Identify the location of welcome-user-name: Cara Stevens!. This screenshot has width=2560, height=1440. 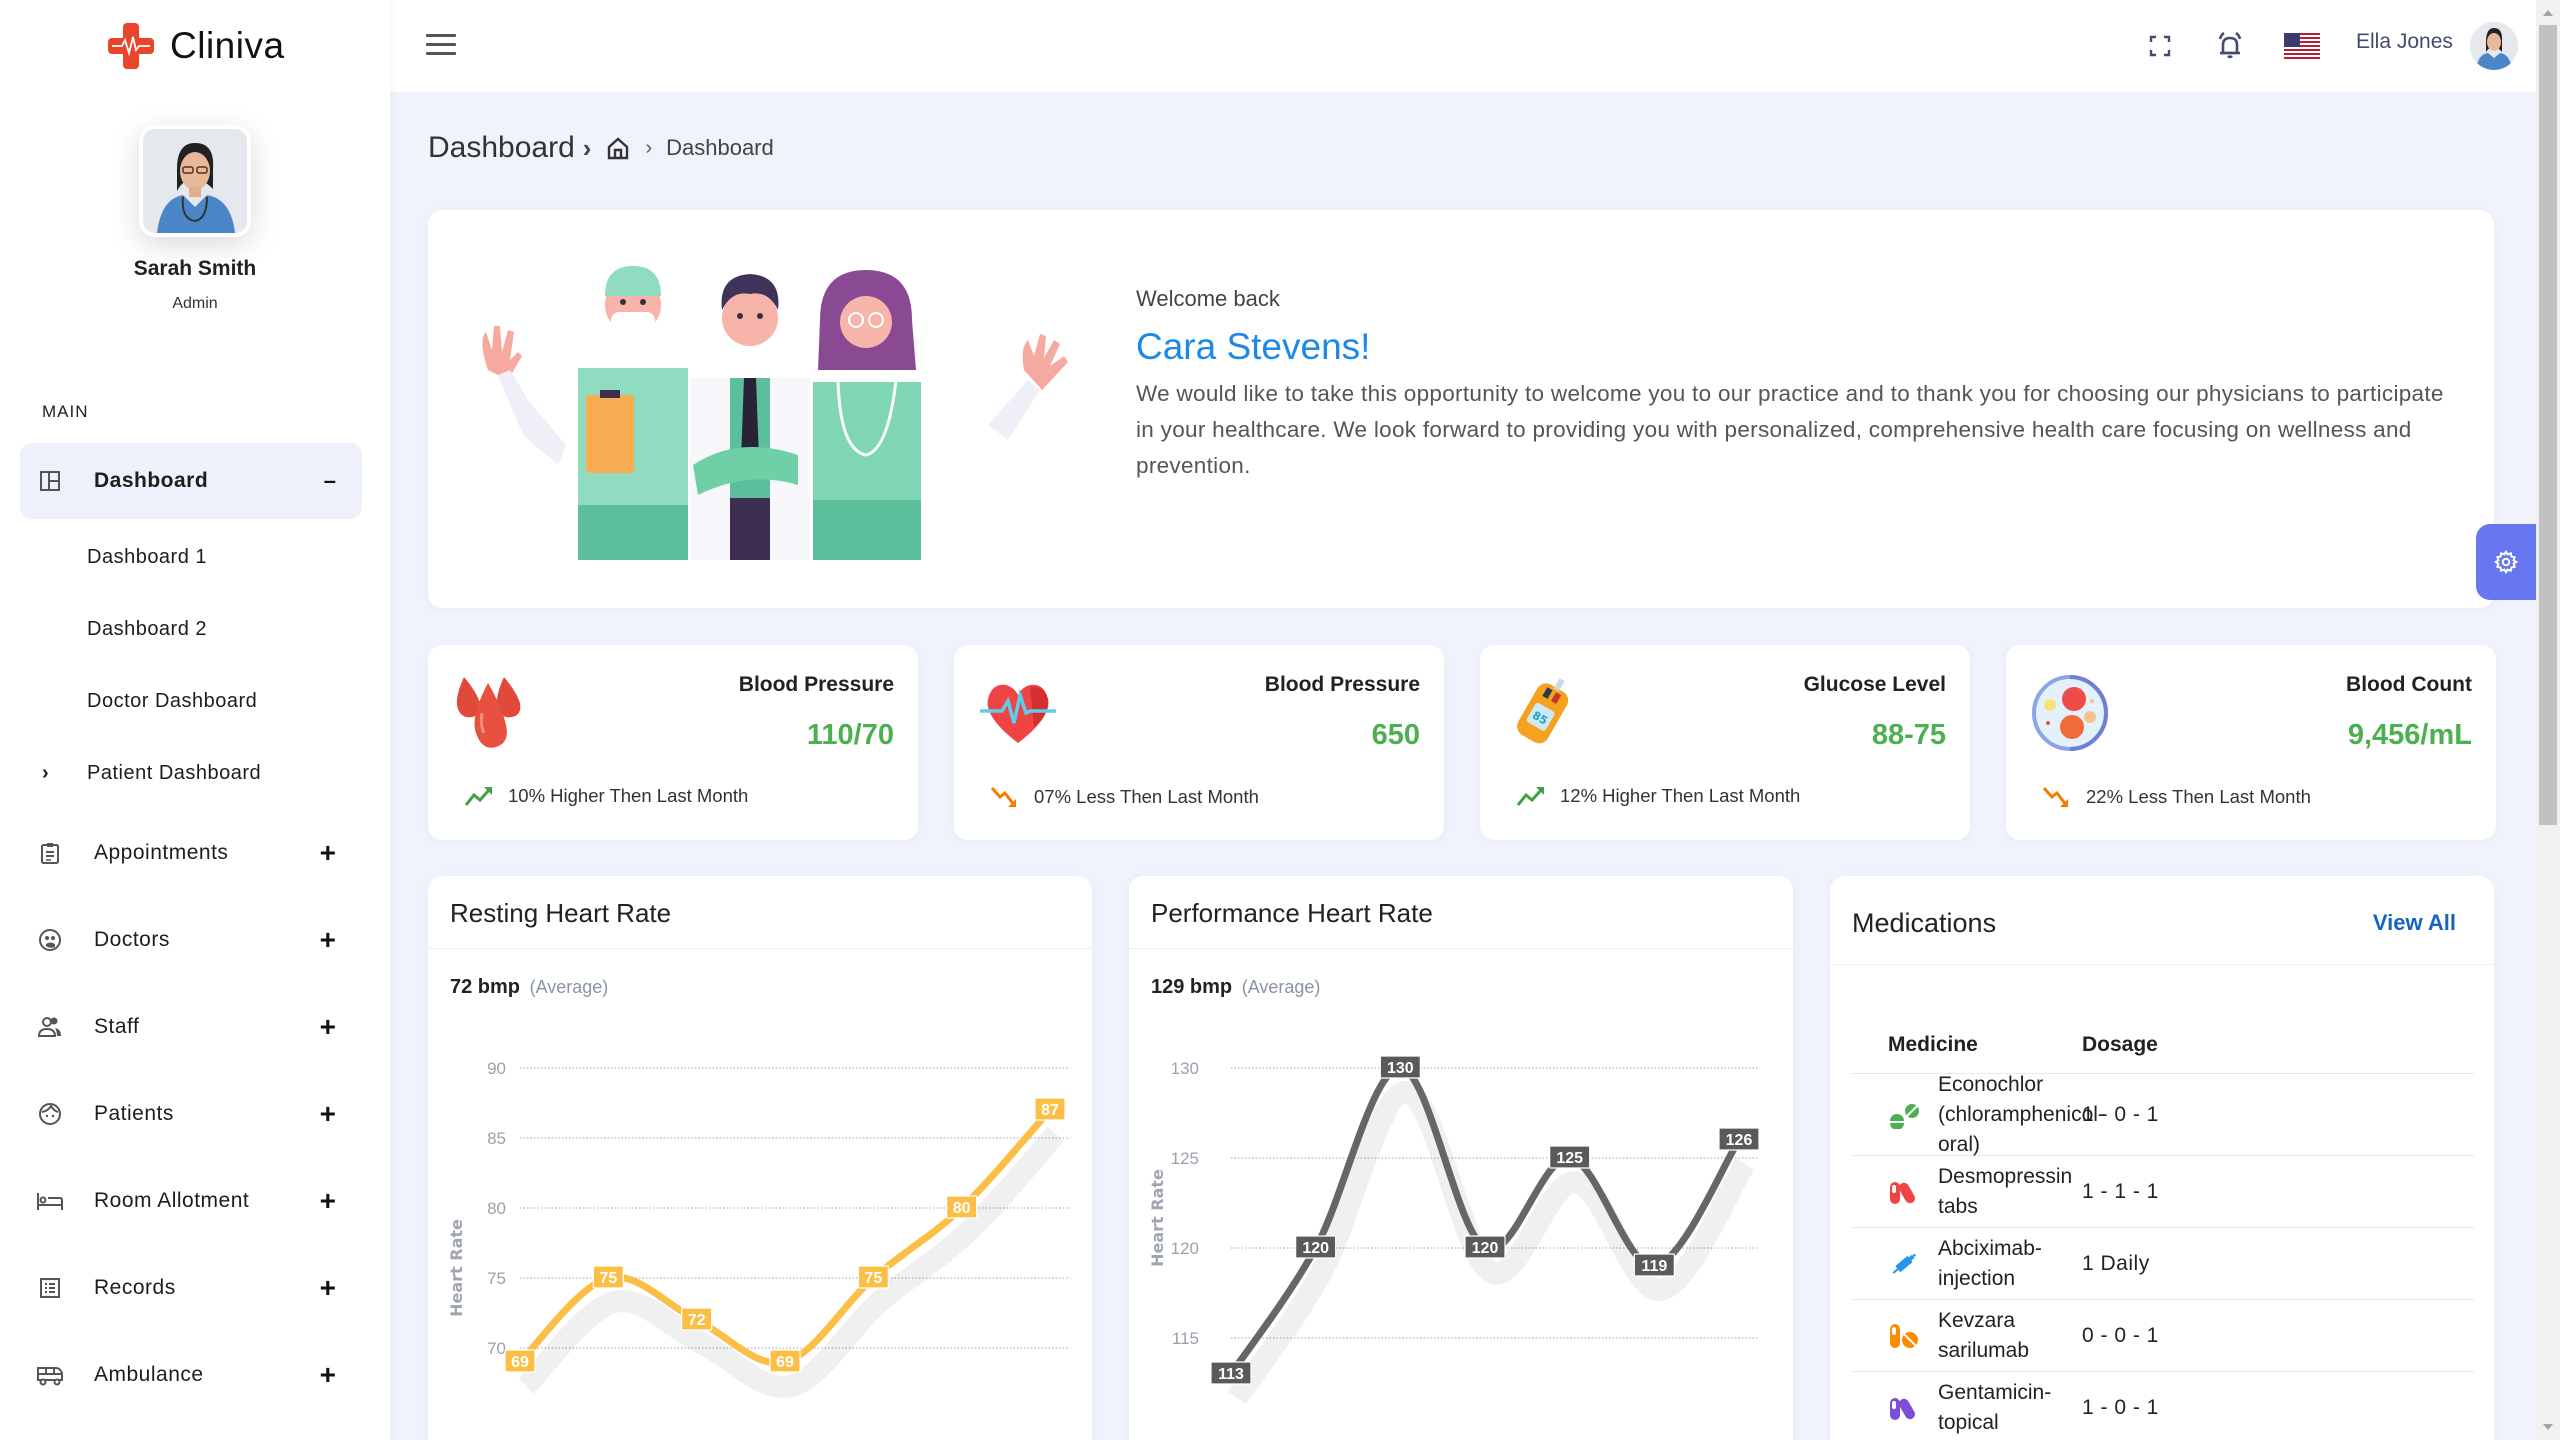
(1253, 346).